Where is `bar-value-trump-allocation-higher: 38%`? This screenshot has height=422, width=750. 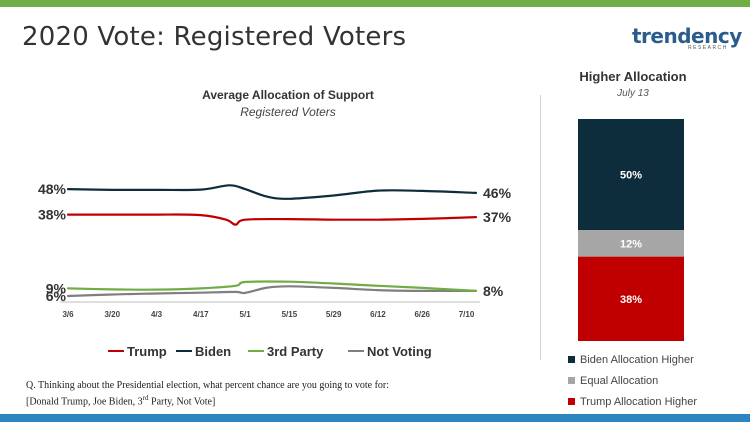 bar-value-trump-allocation-higher: 38% is located at coordinates (631, 300).